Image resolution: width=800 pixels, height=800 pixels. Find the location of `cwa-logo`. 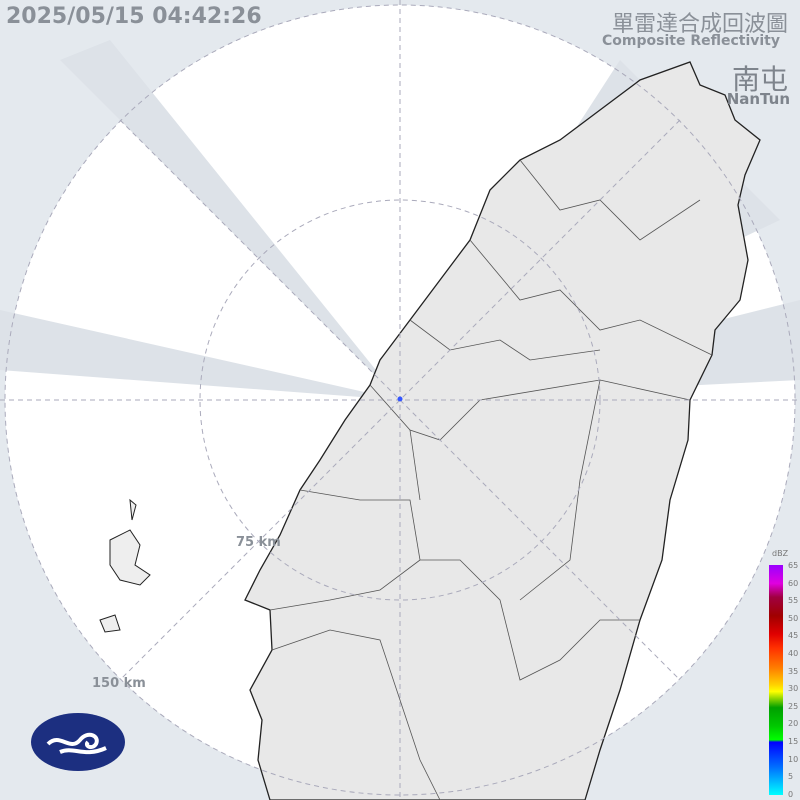

cwa-logo is located at coordinates (78, 742).